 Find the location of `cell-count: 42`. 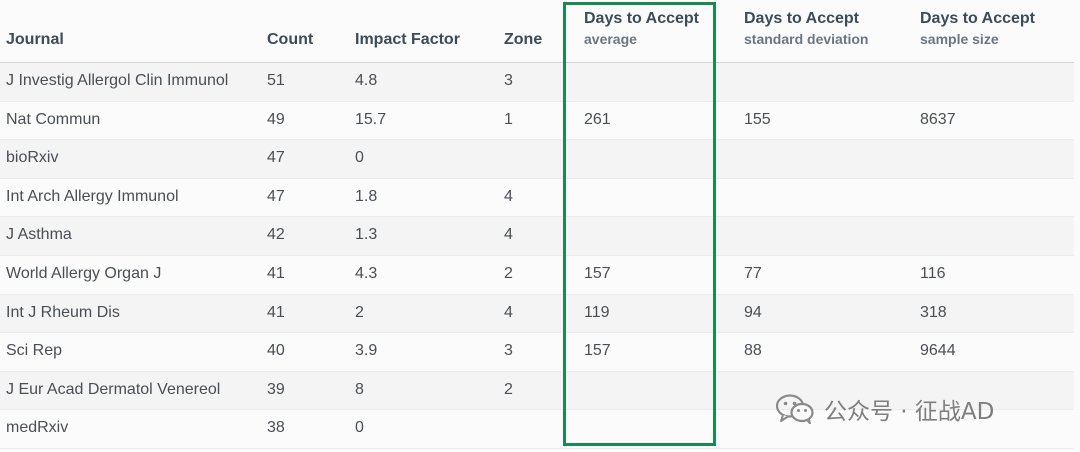

cell-count: 42 is located at coordinates (276, 235).